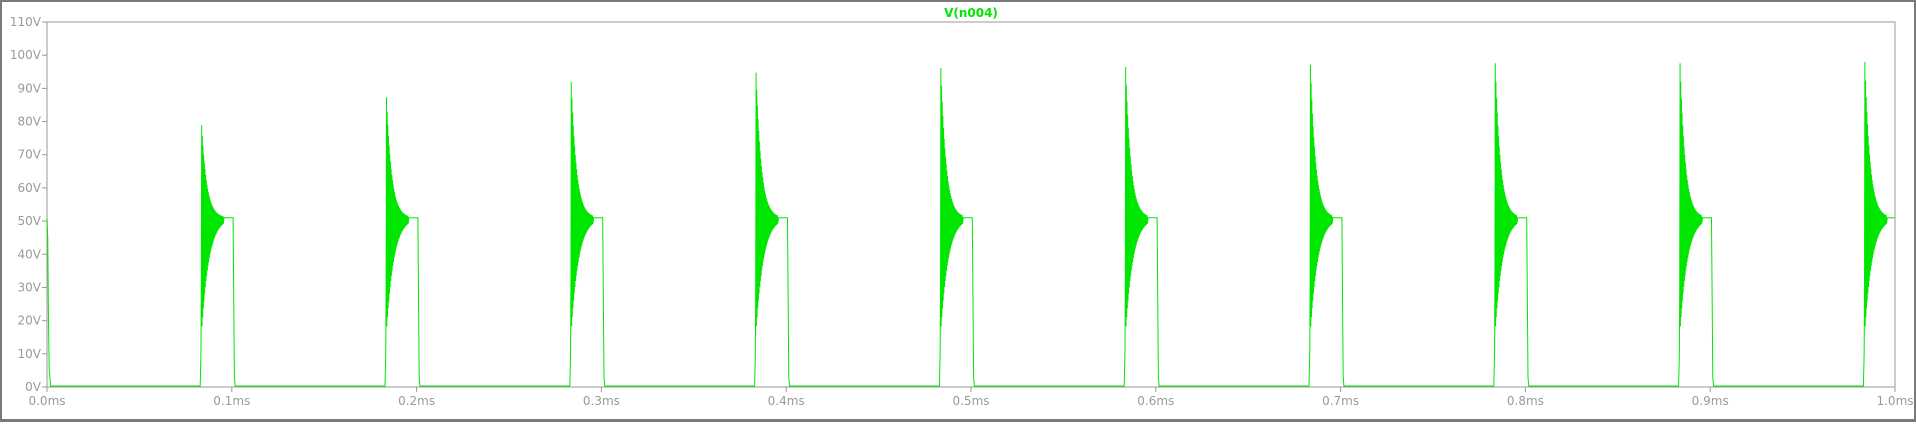 This screenshot has width=1916, height=424. Describe the element at coordinates (30, 188) in the screenshot. I see `y-tick-label: 60V` at that location.